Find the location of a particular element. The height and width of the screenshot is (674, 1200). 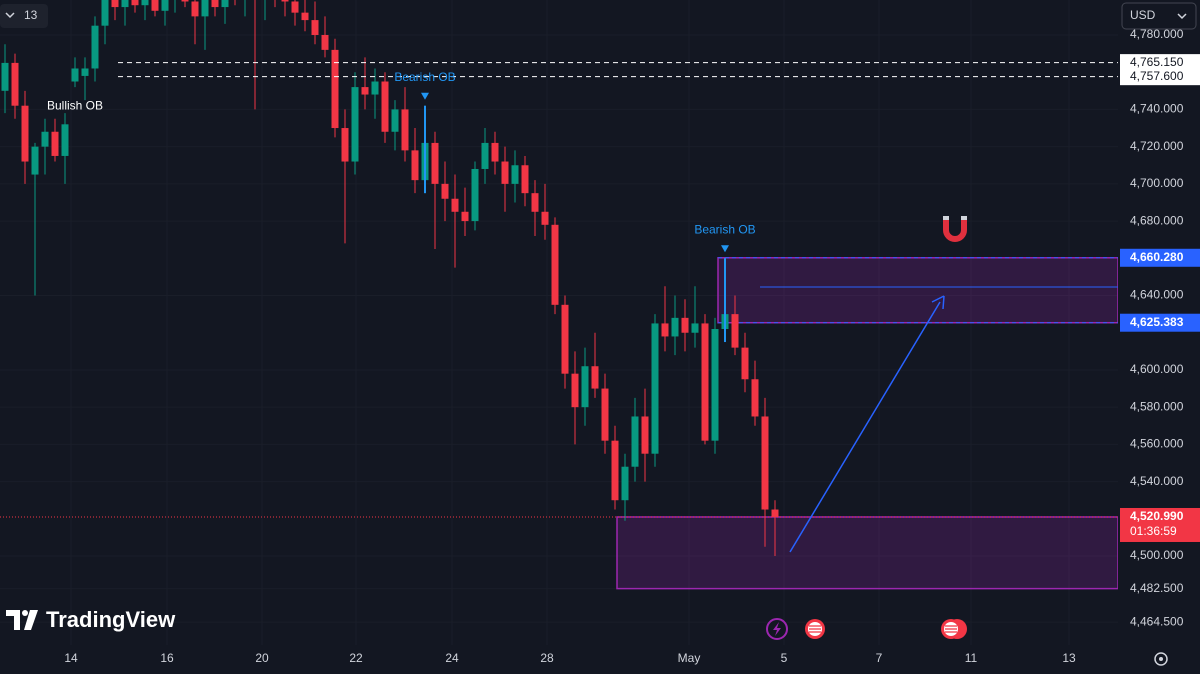

y-tick-label: 4,500.000 is located at coordinates (1157, 555).